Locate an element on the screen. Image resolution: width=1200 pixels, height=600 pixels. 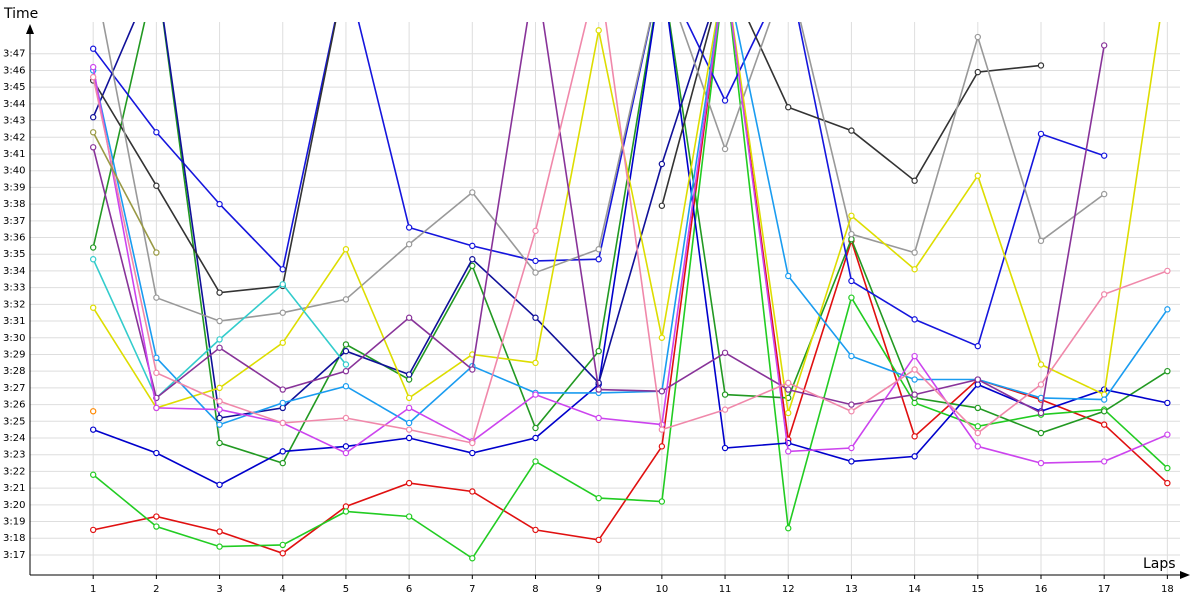
y-tick-label: 3:36 is located at coordinates (14, 238).